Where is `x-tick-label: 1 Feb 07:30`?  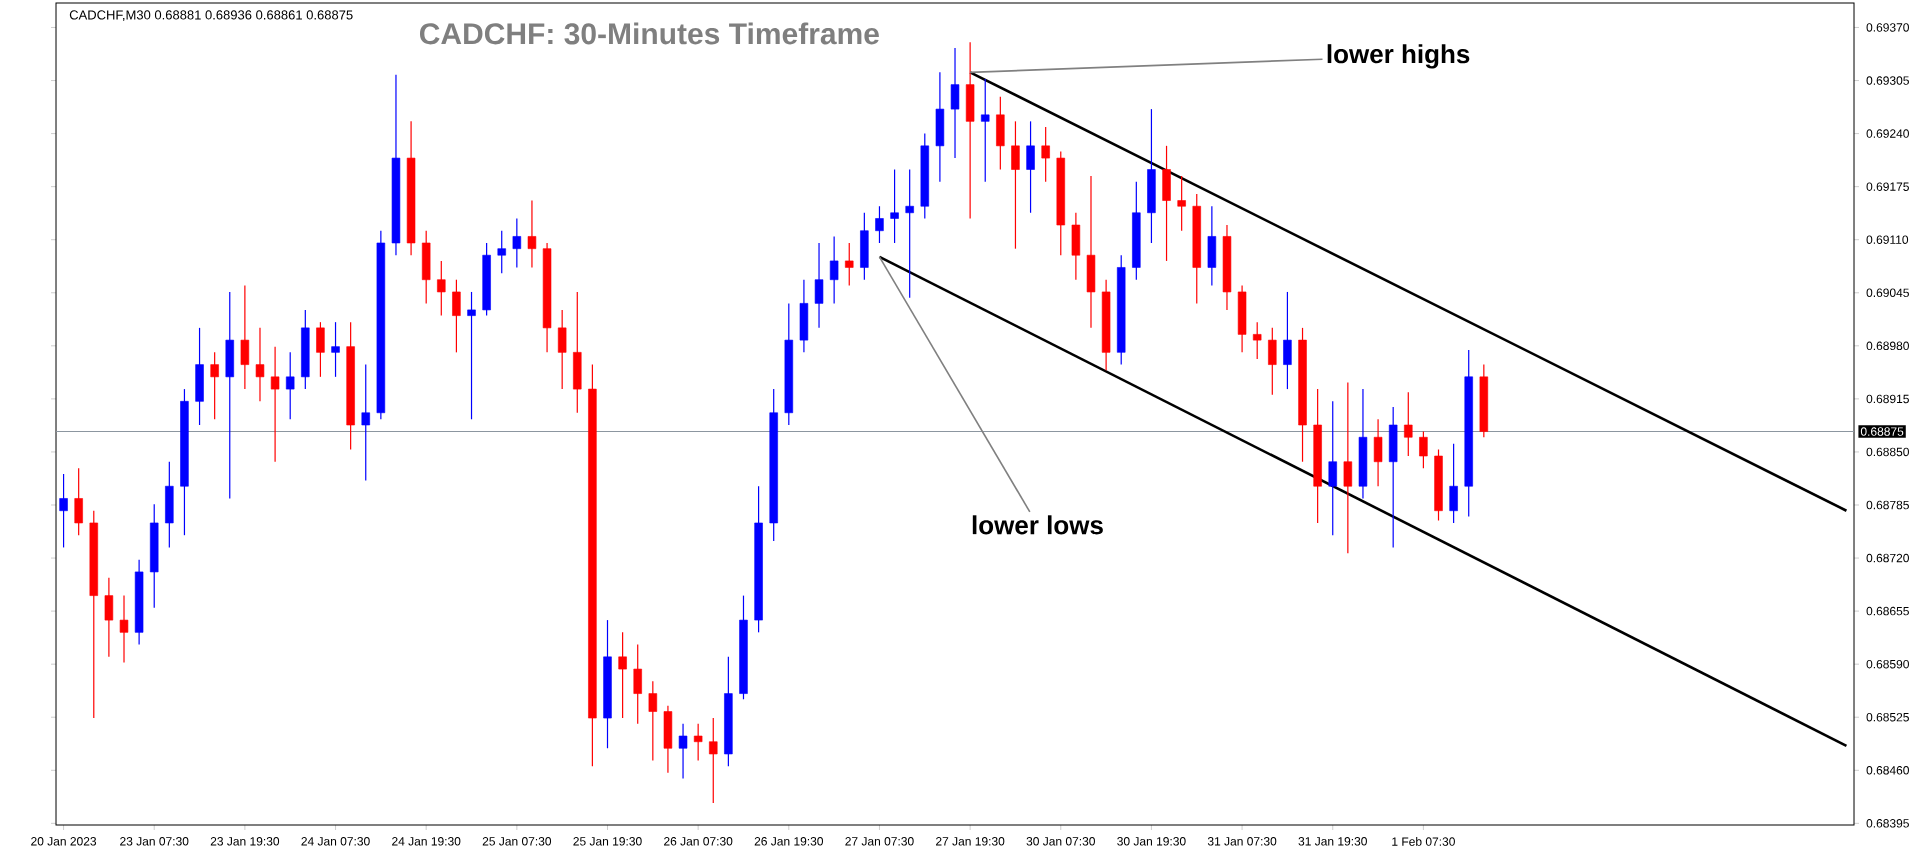
x-tick-label: 1 Feb 07:30 is located at coordinates (1423, 841).